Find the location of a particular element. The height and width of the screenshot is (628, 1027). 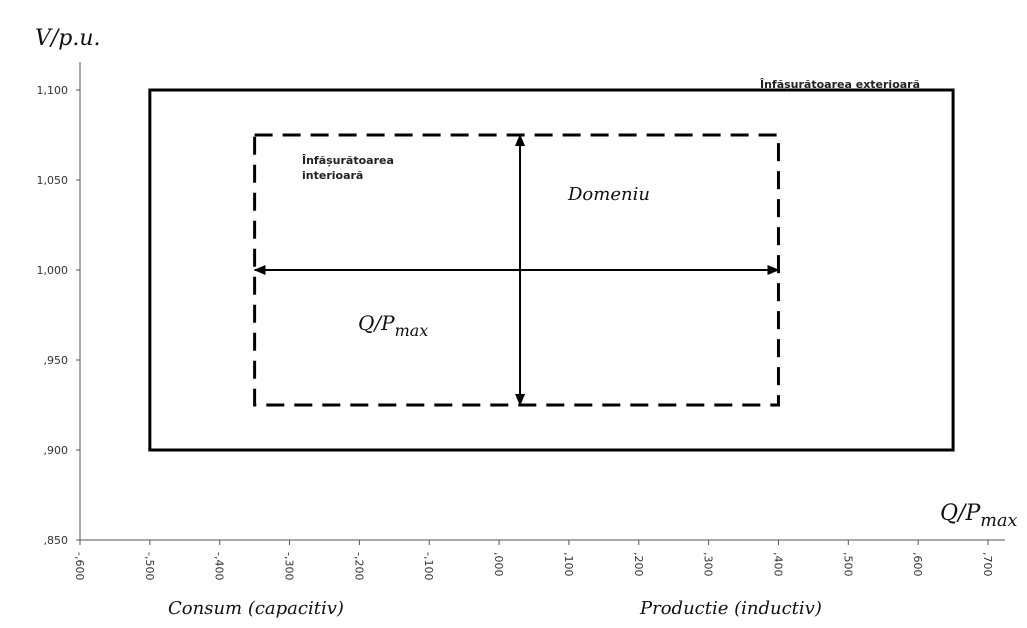

y-tick-label: 1,050 is located at coordinates (53, 180).